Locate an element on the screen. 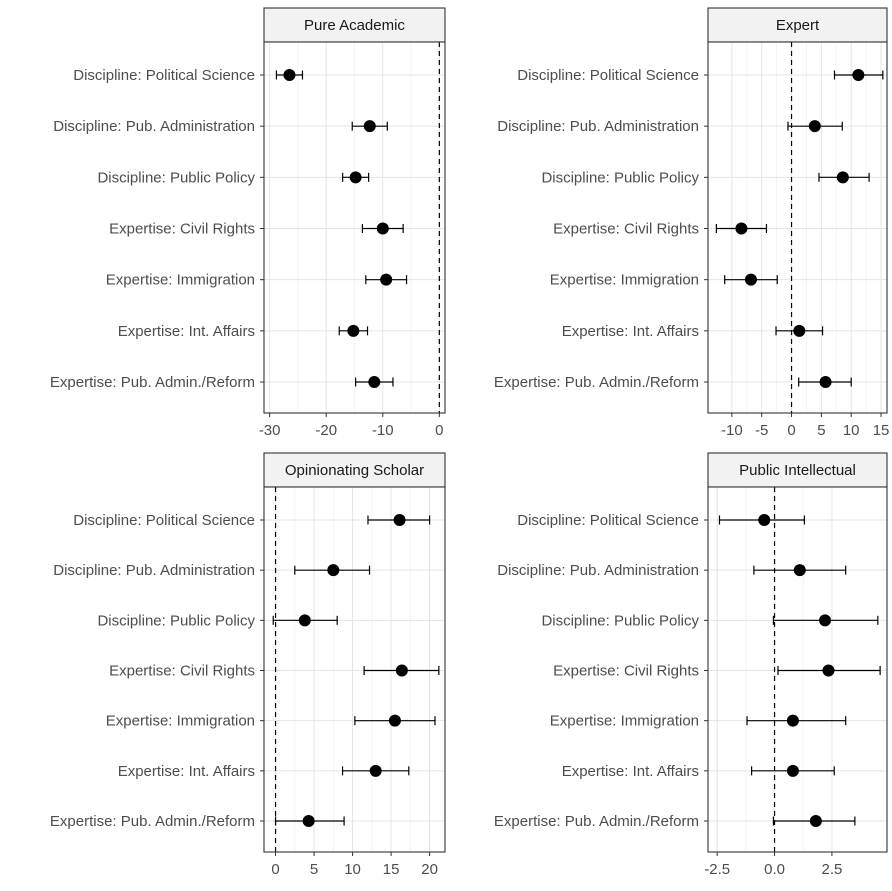 Image resolution: width=892 pixels, height=891 pixels. x-tick-label: -2.5 is located at coordinates (717, 869).